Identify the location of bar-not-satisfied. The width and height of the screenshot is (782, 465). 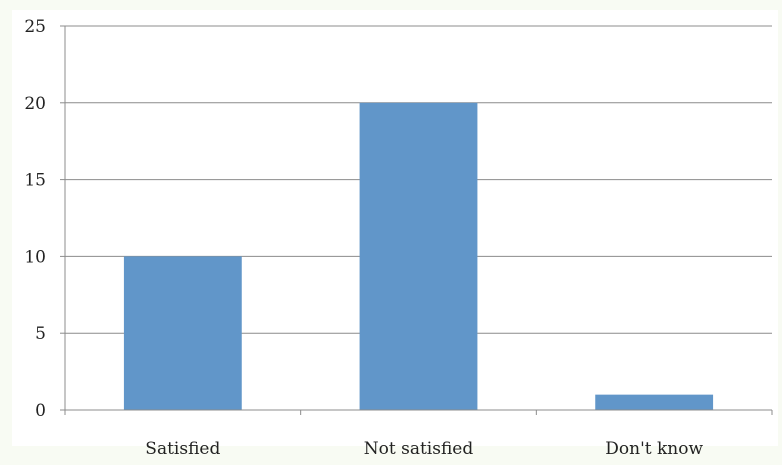
(418, 256).